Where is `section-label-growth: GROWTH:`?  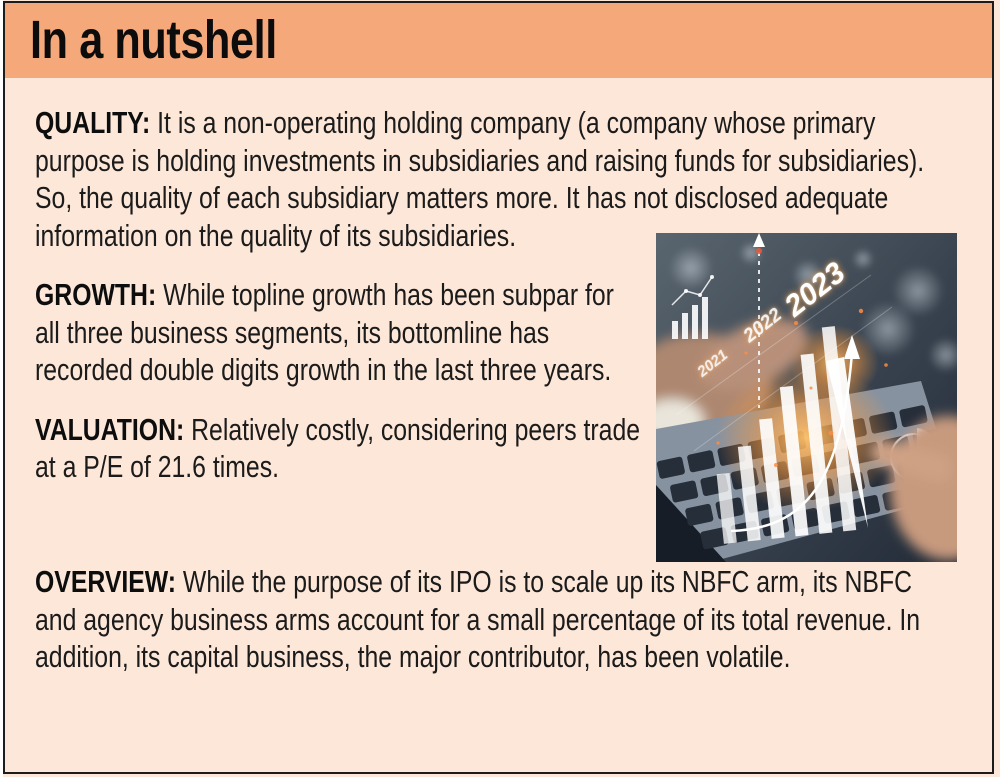 section-label-growth: GROWTH: is located at coordinates (96, 294).